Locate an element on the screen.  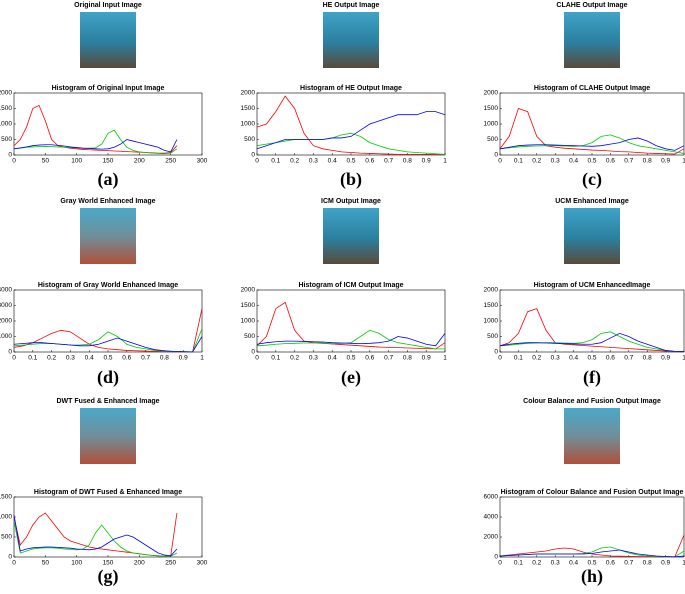
x-tick-label: 300 is located at coordinates (202, 563).